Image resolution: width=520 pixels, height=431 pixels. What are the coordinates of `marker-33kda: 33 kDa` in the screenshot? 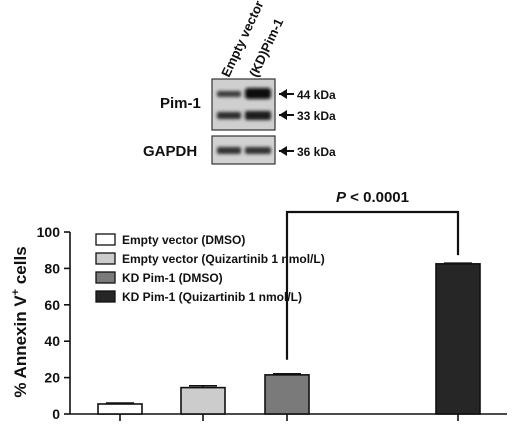 It's located at (307, 116).